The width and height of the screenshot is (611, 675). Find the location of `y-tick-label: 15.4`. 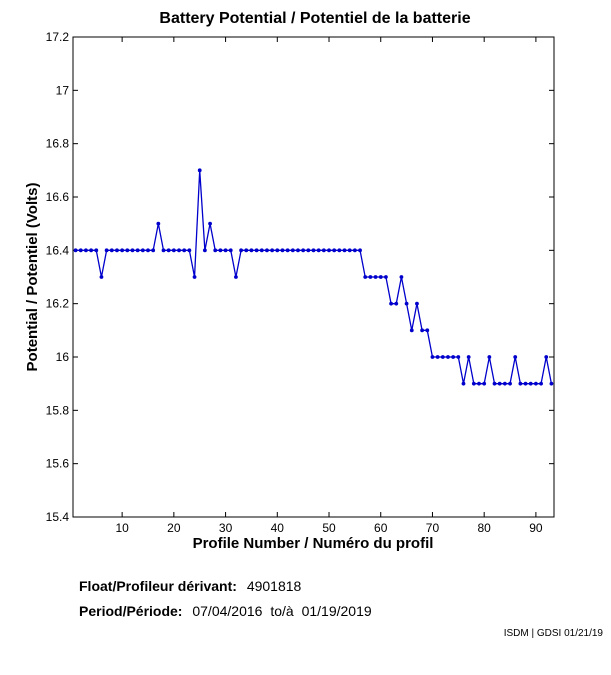

y-tick-label: 15.4 is located at coordinates (58, 517).